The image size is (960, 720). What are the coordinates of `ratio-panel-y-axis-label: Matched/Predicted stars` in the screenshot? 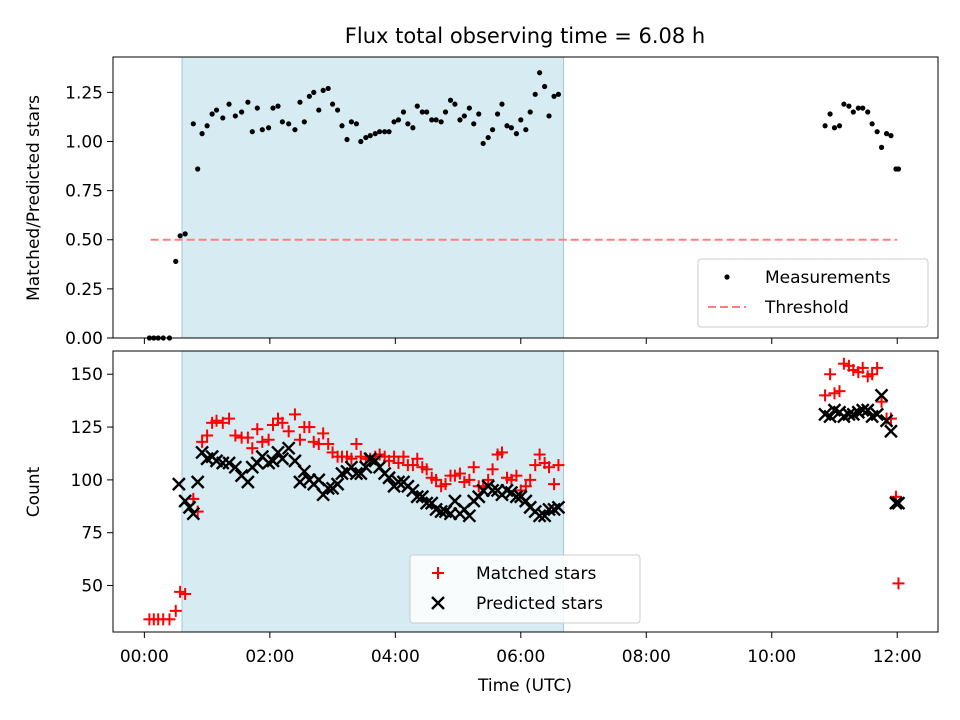 It's located at (34, 198).